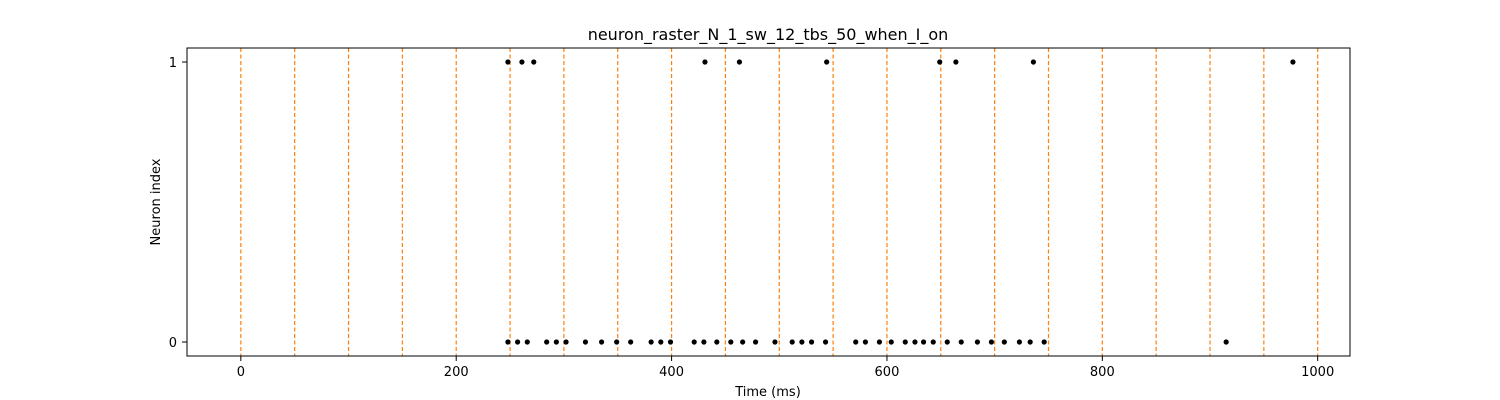 The width and height of the screenshot is (1500, 400). Describe the element at coordinates (1317, 372) in the screenshot. I see `x-tick-label-5: 1000` at that location.